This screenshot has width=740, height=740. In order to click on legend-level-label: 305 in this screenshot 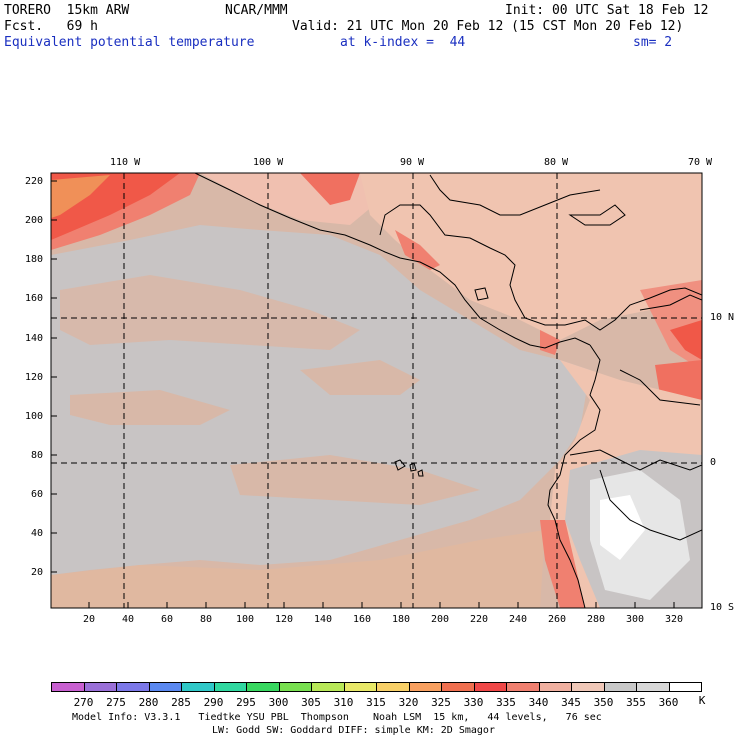, I will do `click(311, 702)`.